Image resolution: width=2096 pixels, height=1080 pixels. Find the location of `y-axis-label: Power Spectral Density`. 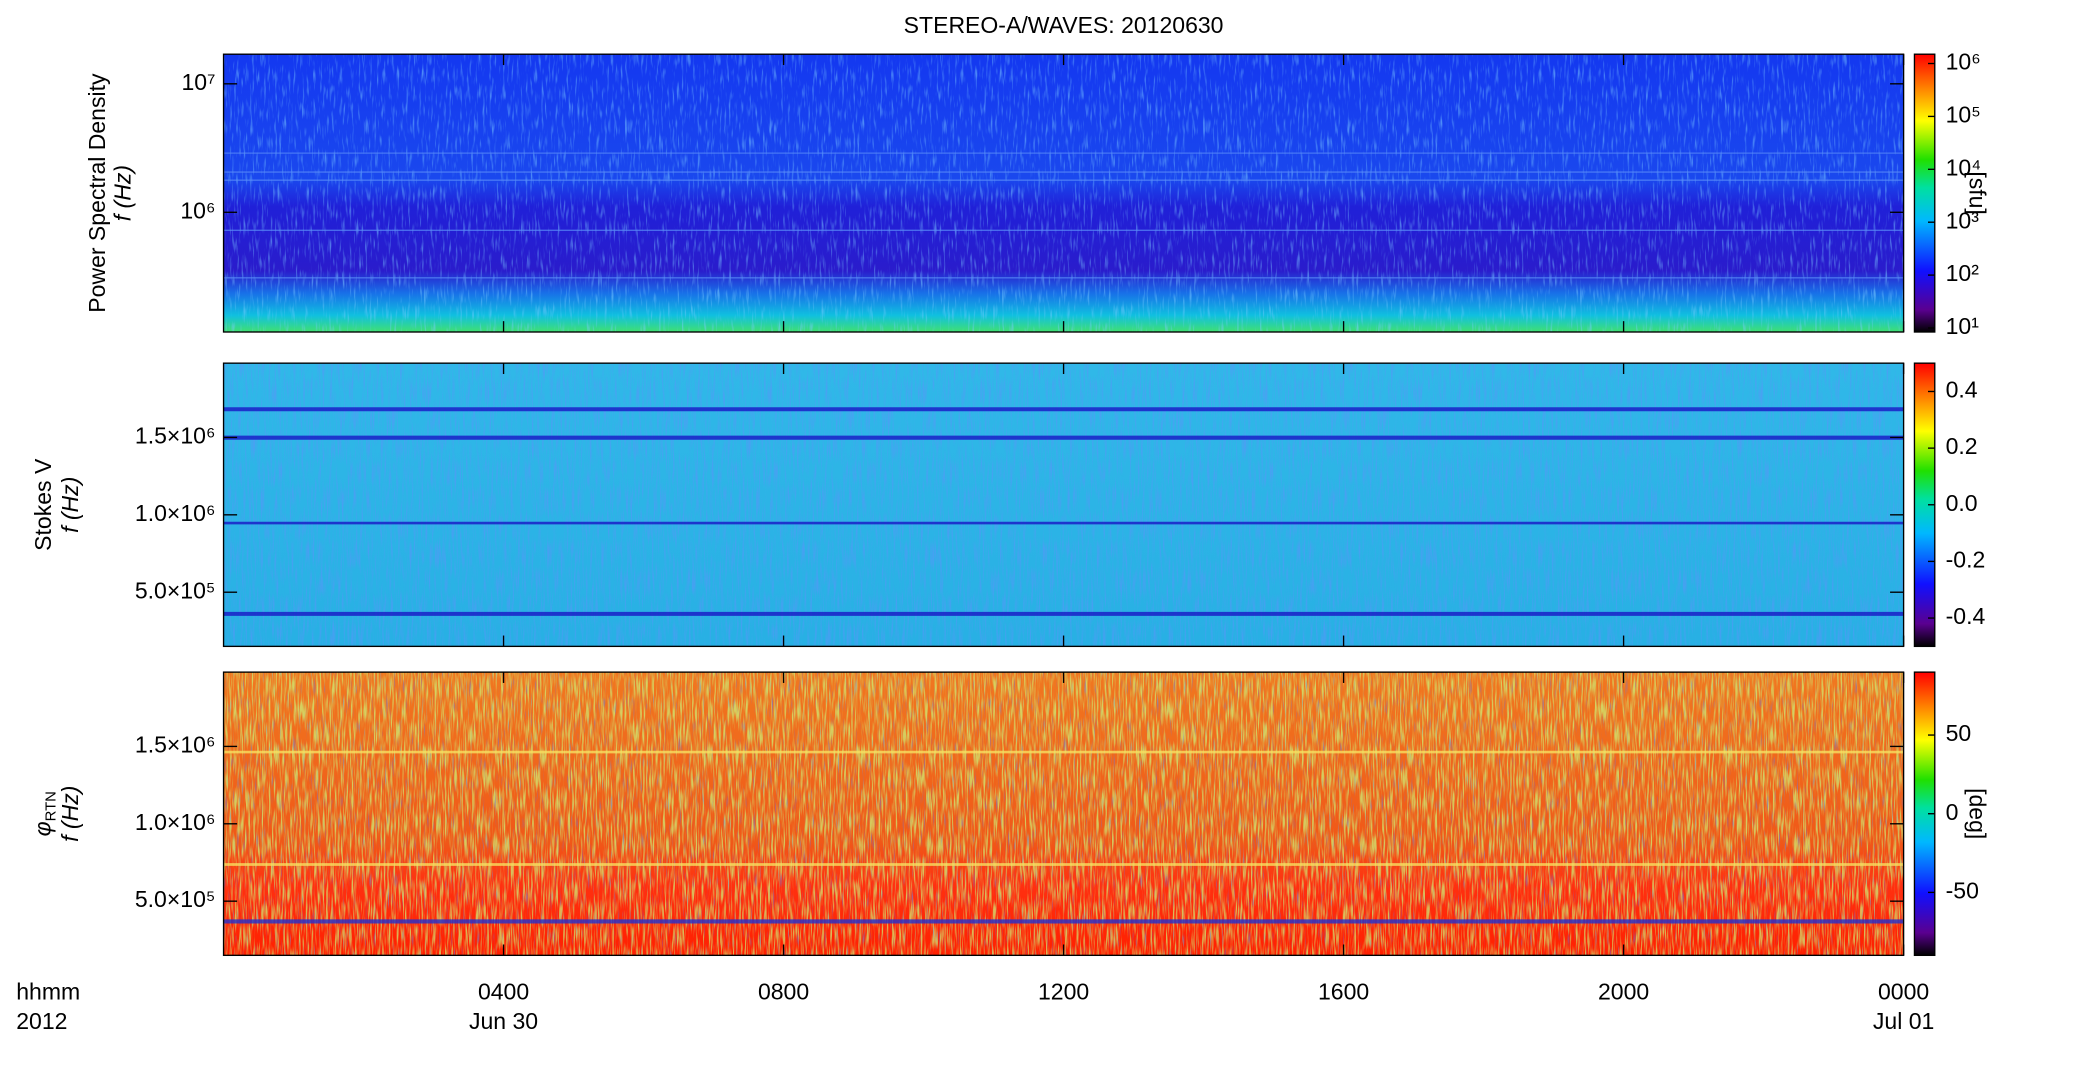

y-axis-label: Power Spectral Density is located at coordinates (97, 193).